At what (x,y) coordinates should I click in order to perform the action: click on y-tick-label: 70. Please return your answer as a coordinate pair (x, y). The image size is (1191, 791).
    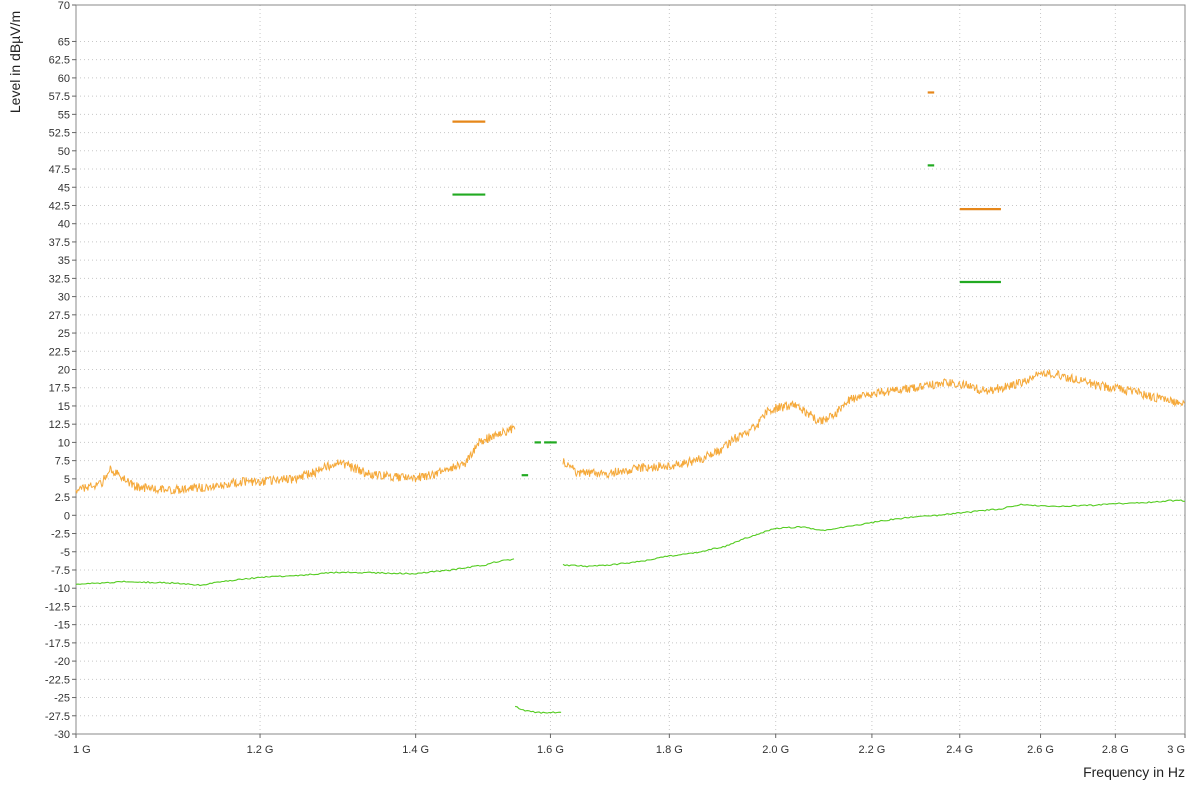
    Looking at the image, I should click on (64, 6).